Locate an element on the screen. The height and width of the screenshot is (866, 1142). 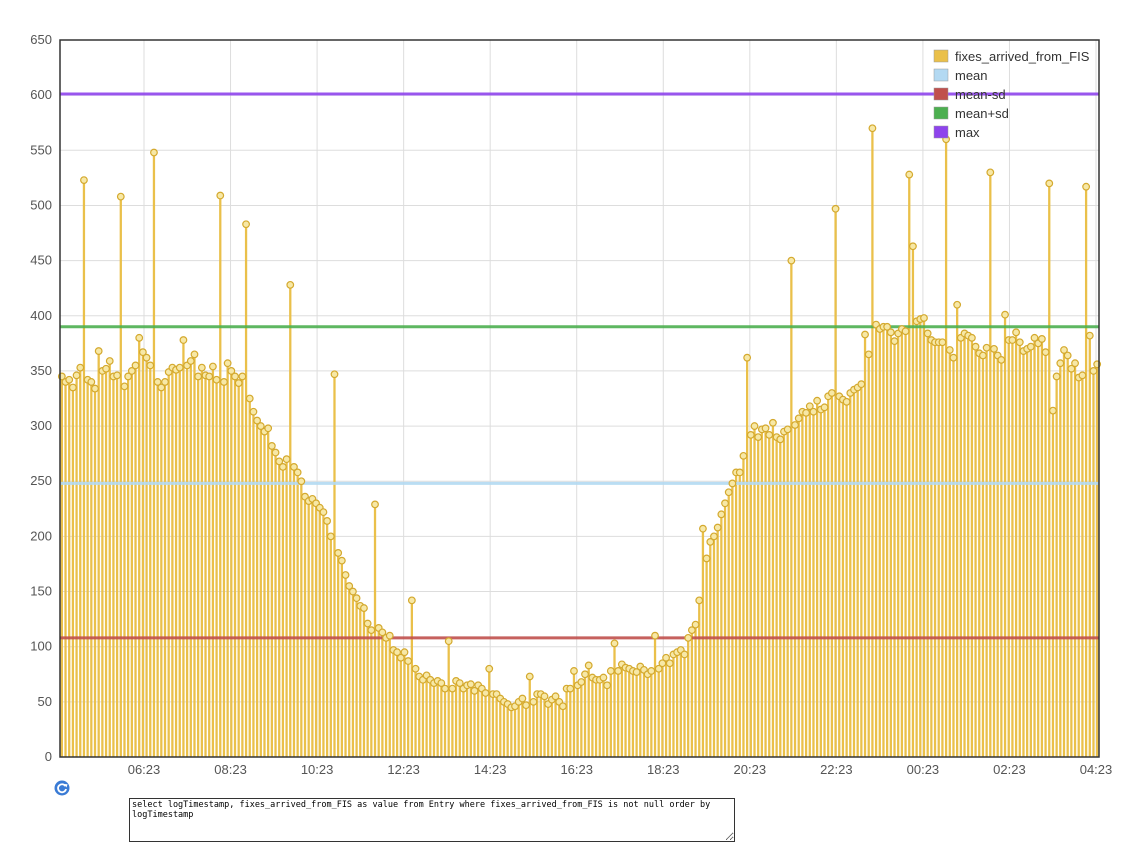
legend-label: mean is located at coordinates (971, 75).